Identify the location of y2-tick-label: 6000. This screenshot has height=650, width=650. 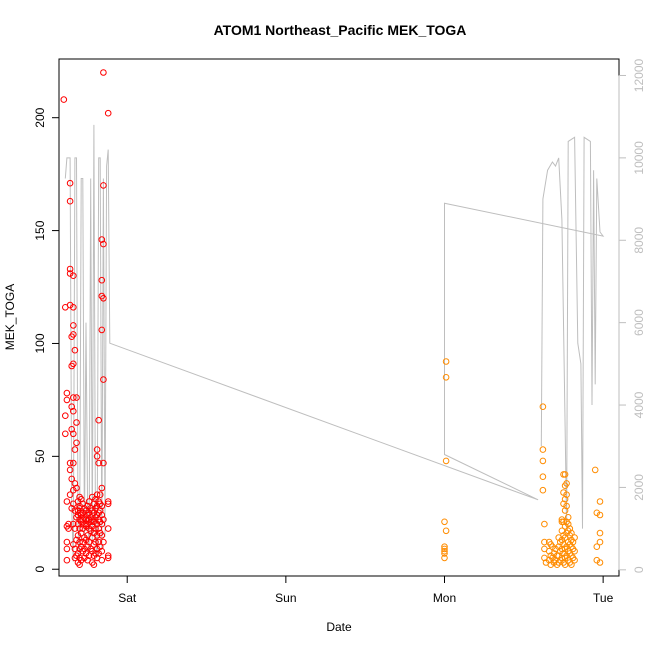
(639, 322).